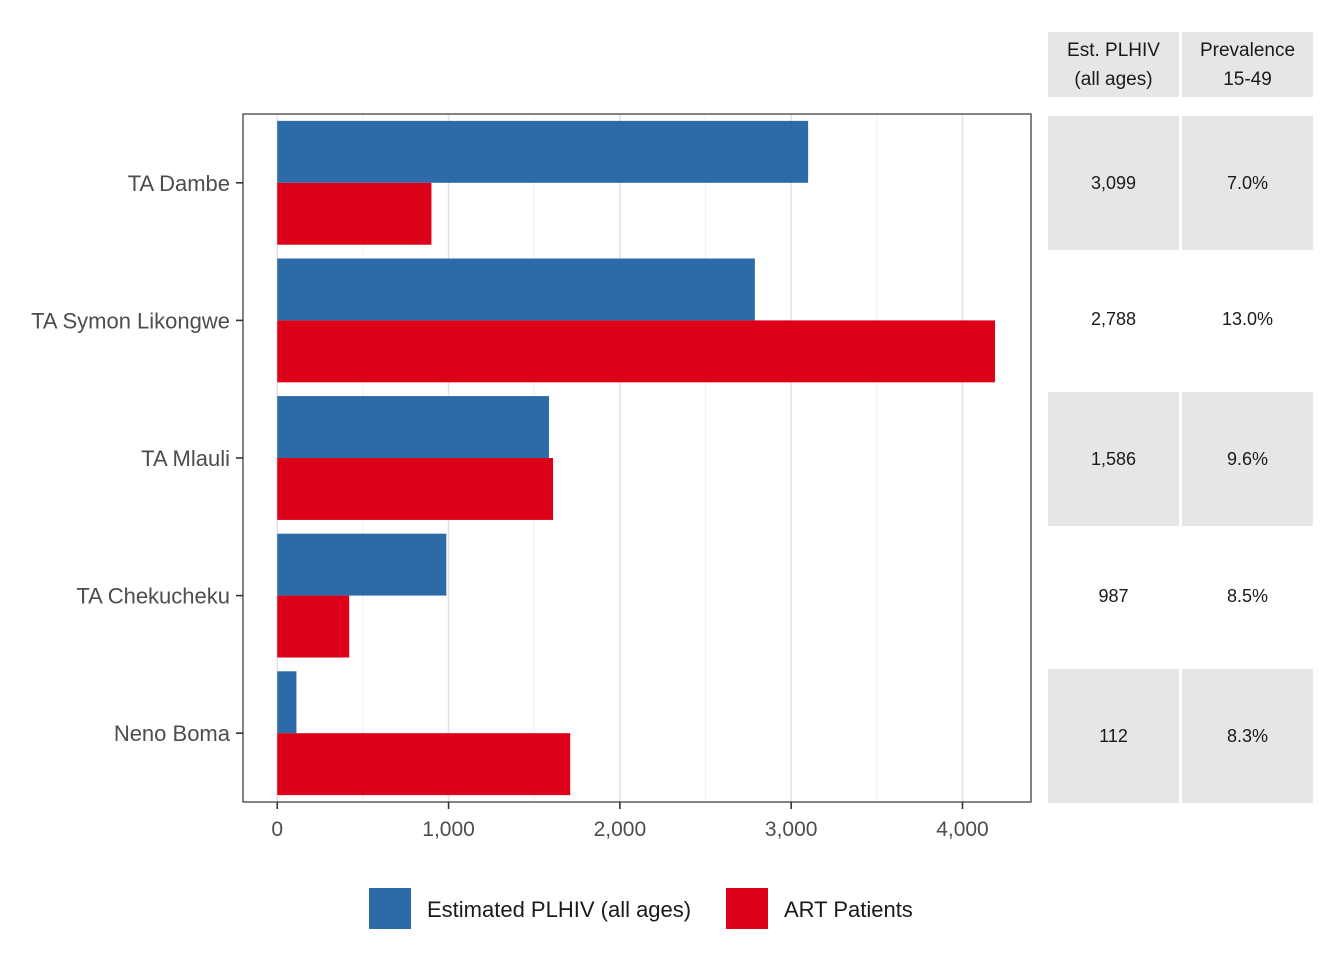  What do you see at coordinates (130, 320) in the screenshot?
I see `category-label: TA Symon Likongwe` at bounding box center [130, 320].